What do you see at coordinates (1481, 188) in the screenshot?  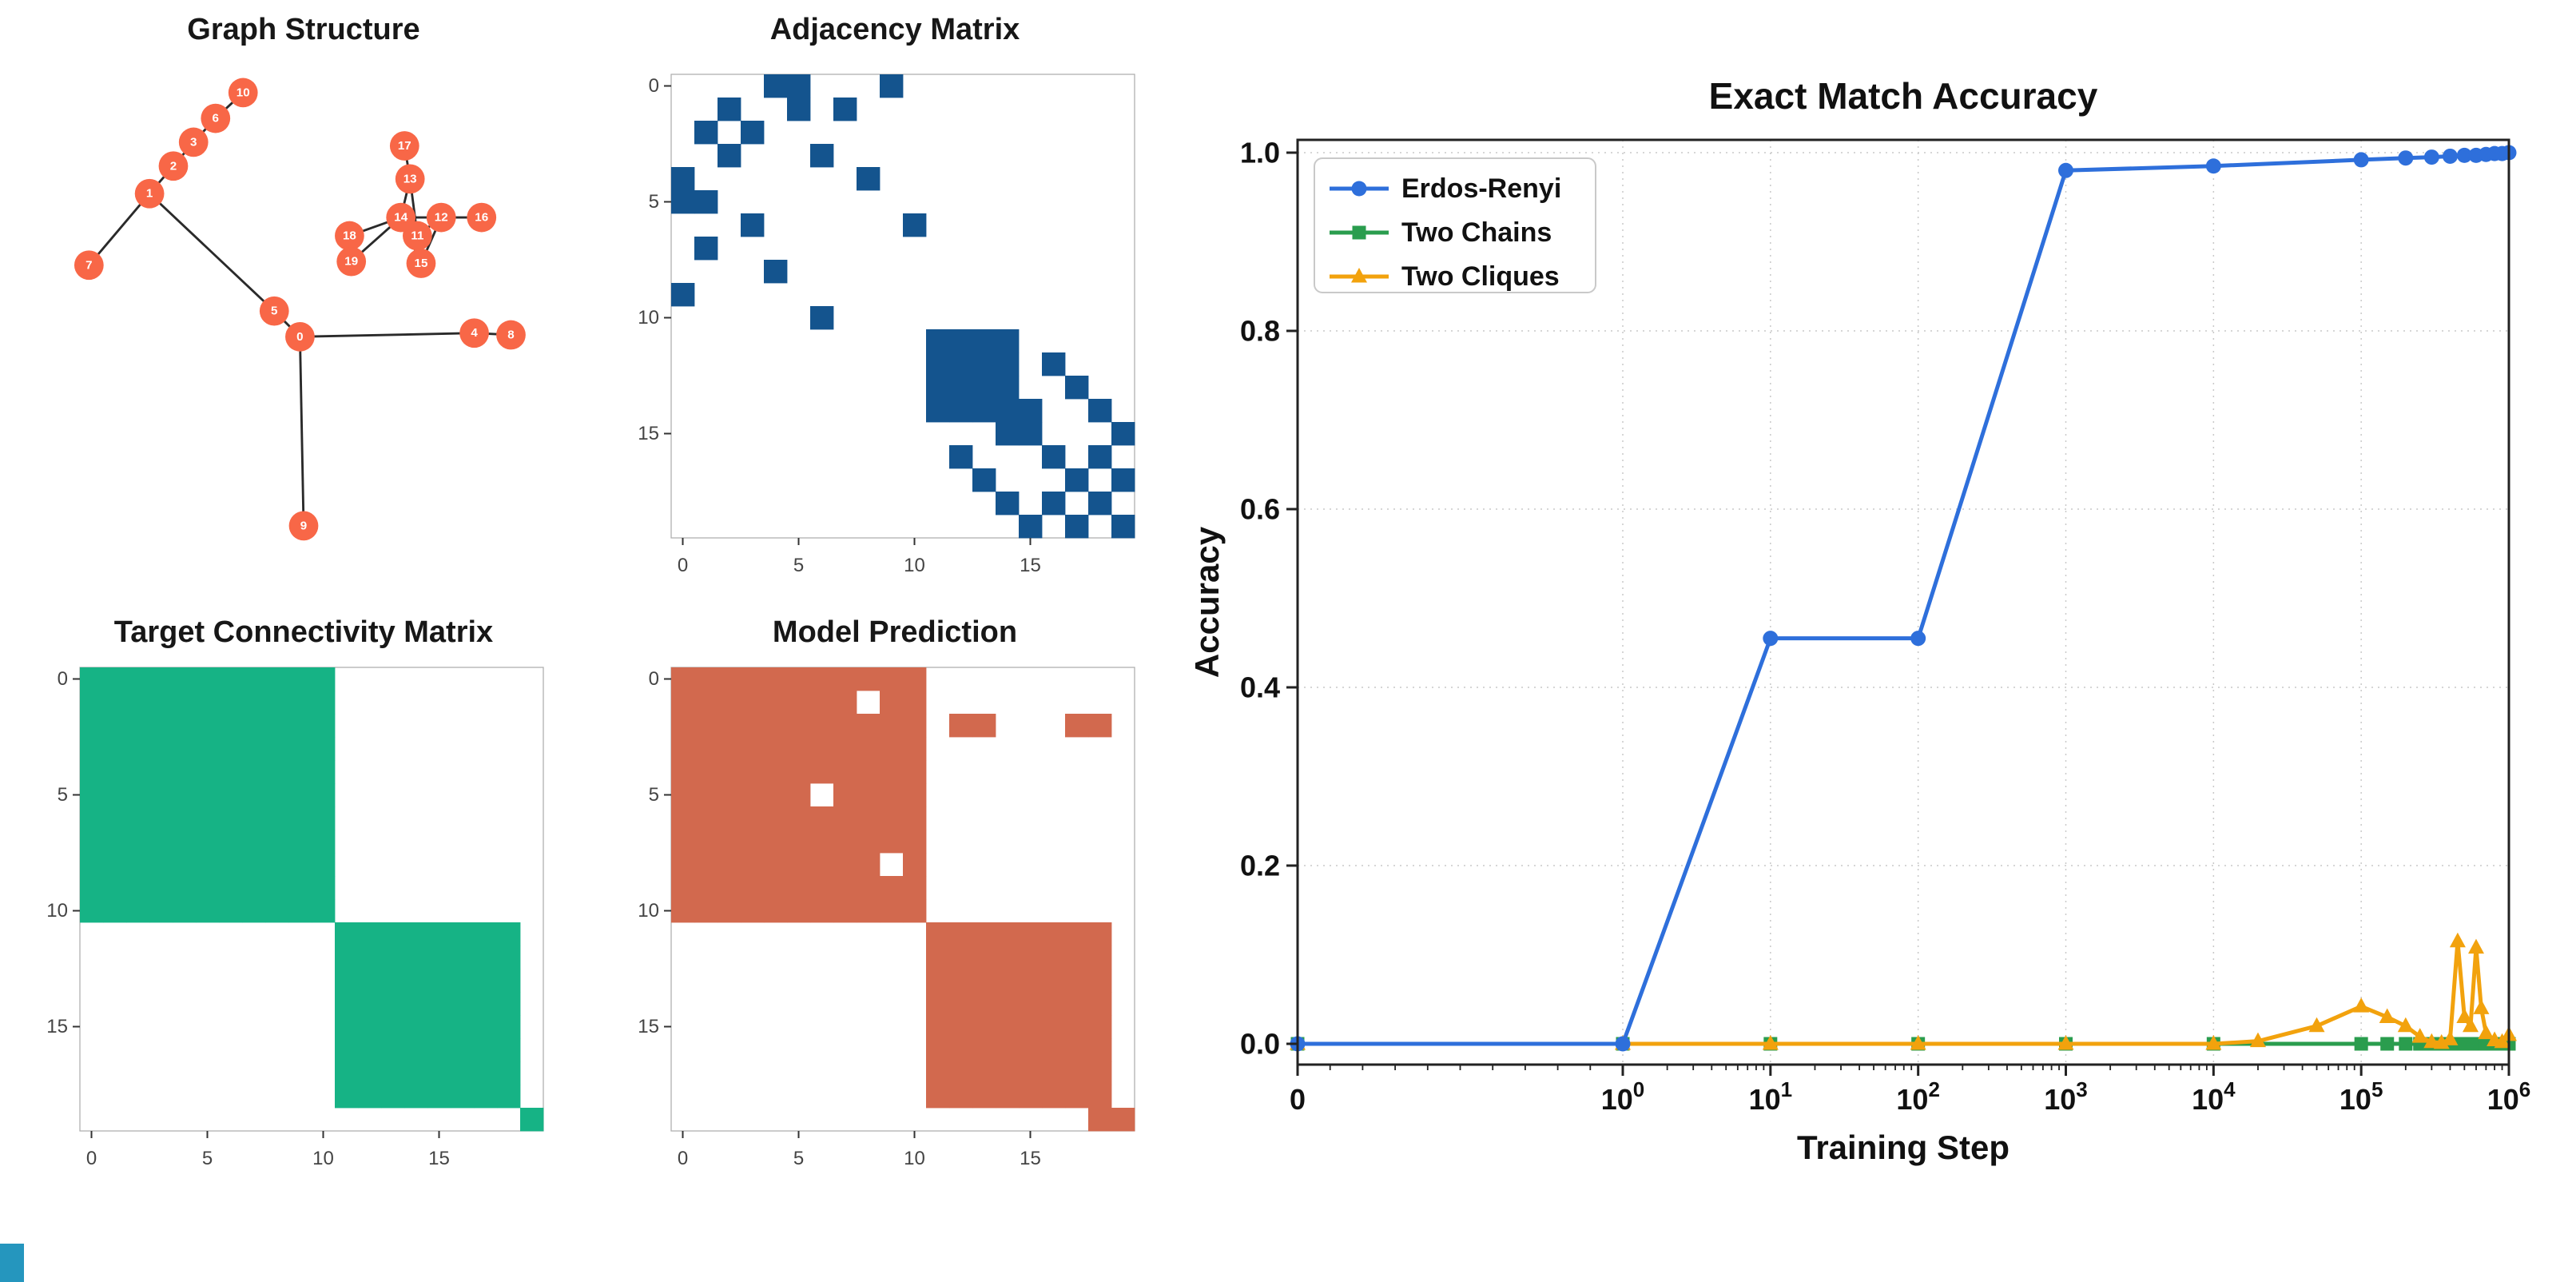 I see `svg-text: Erdos-Renyi` at bounding box center [1481, 188].